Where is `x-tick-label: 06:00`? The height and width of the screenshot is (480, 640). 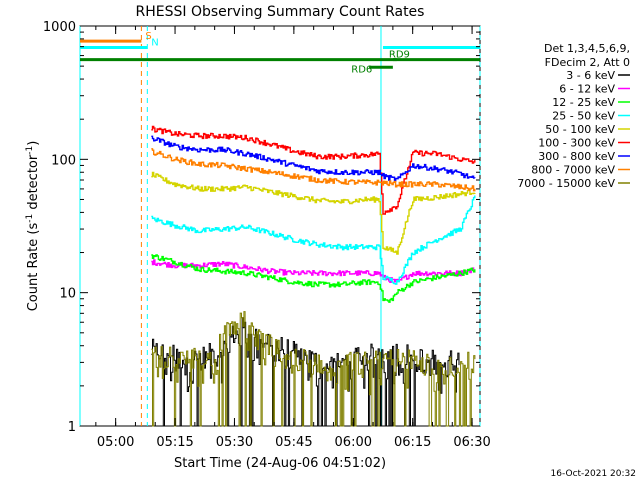
x-tick-label: 06:00 is located at coordinates (353, 442).